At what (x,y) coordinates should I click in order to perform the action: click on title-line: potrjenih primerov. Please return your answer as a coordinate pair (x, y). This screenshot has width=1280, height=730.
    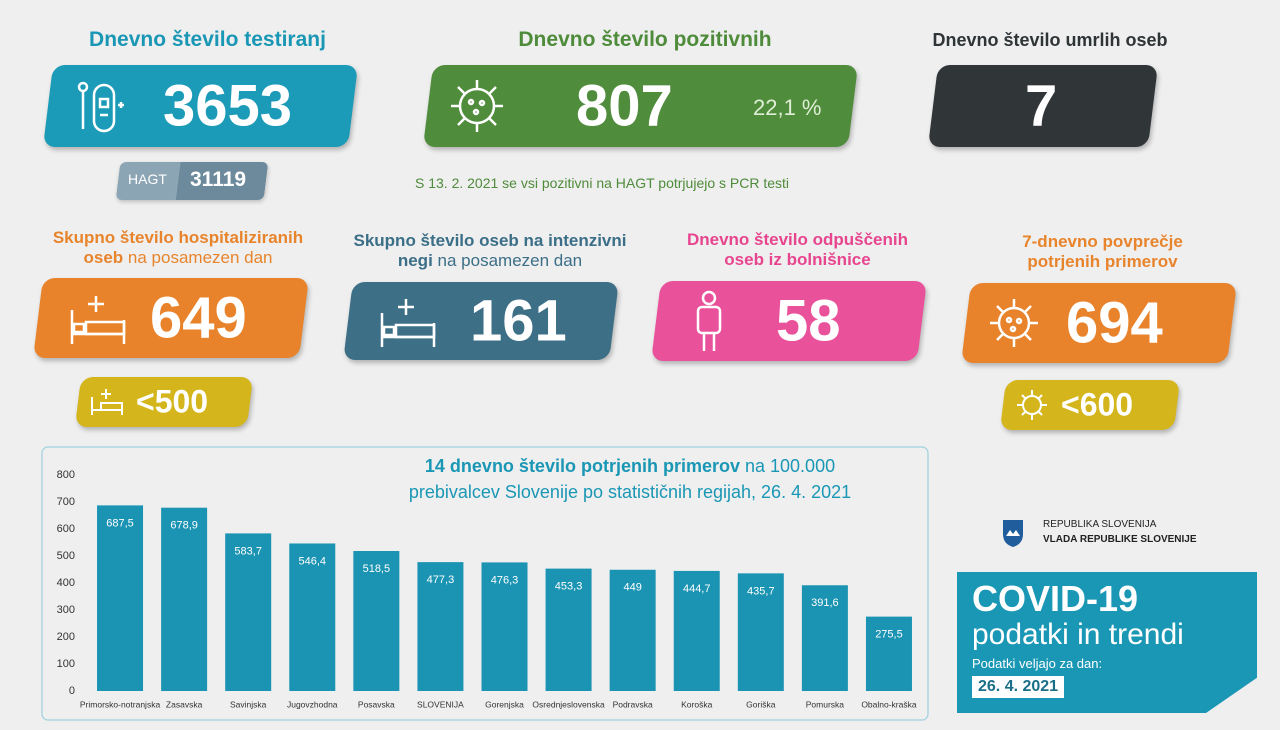
    Looking at the image, I should click on (1102, 261).